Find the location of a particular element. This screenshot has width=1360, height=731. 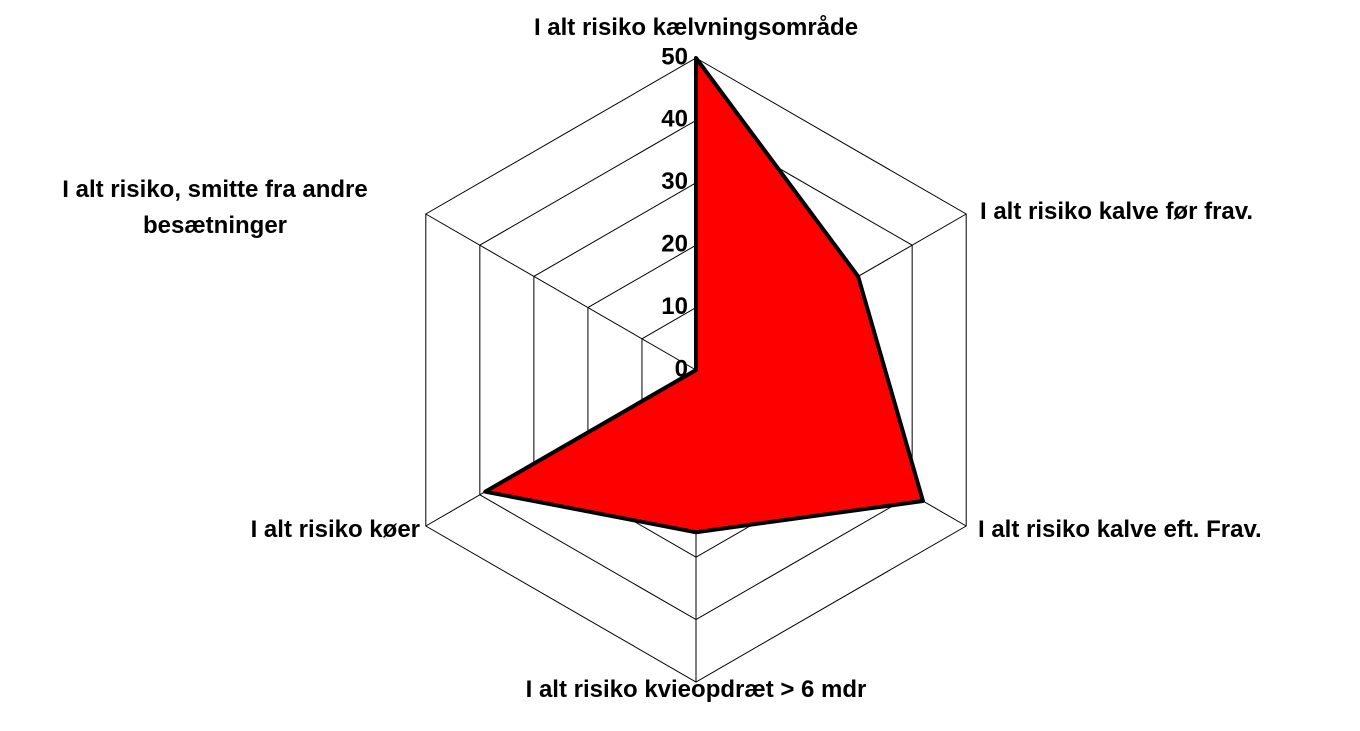

tick-label: 0 is located at coordinates (681, 368).